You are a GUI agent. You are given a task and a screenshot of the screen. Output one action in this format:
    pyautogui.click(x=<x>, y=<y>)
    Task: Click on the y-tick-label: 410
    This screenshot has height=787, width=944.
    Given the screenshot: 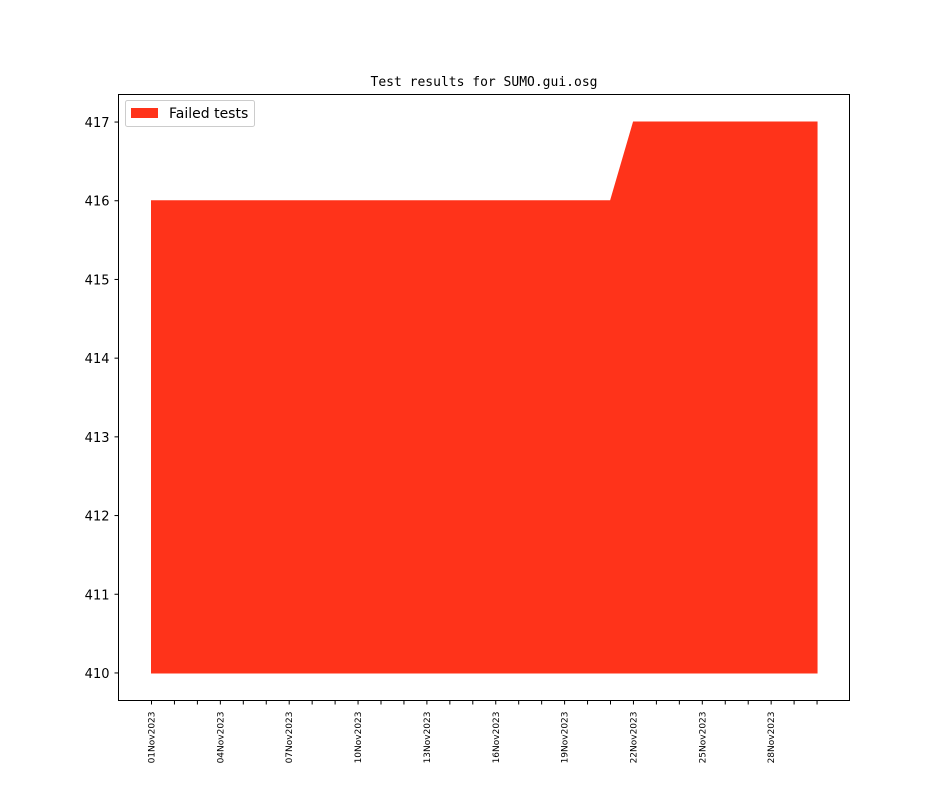 What is the action you would take?
    pyautogui.click(x=97, y=674)
    